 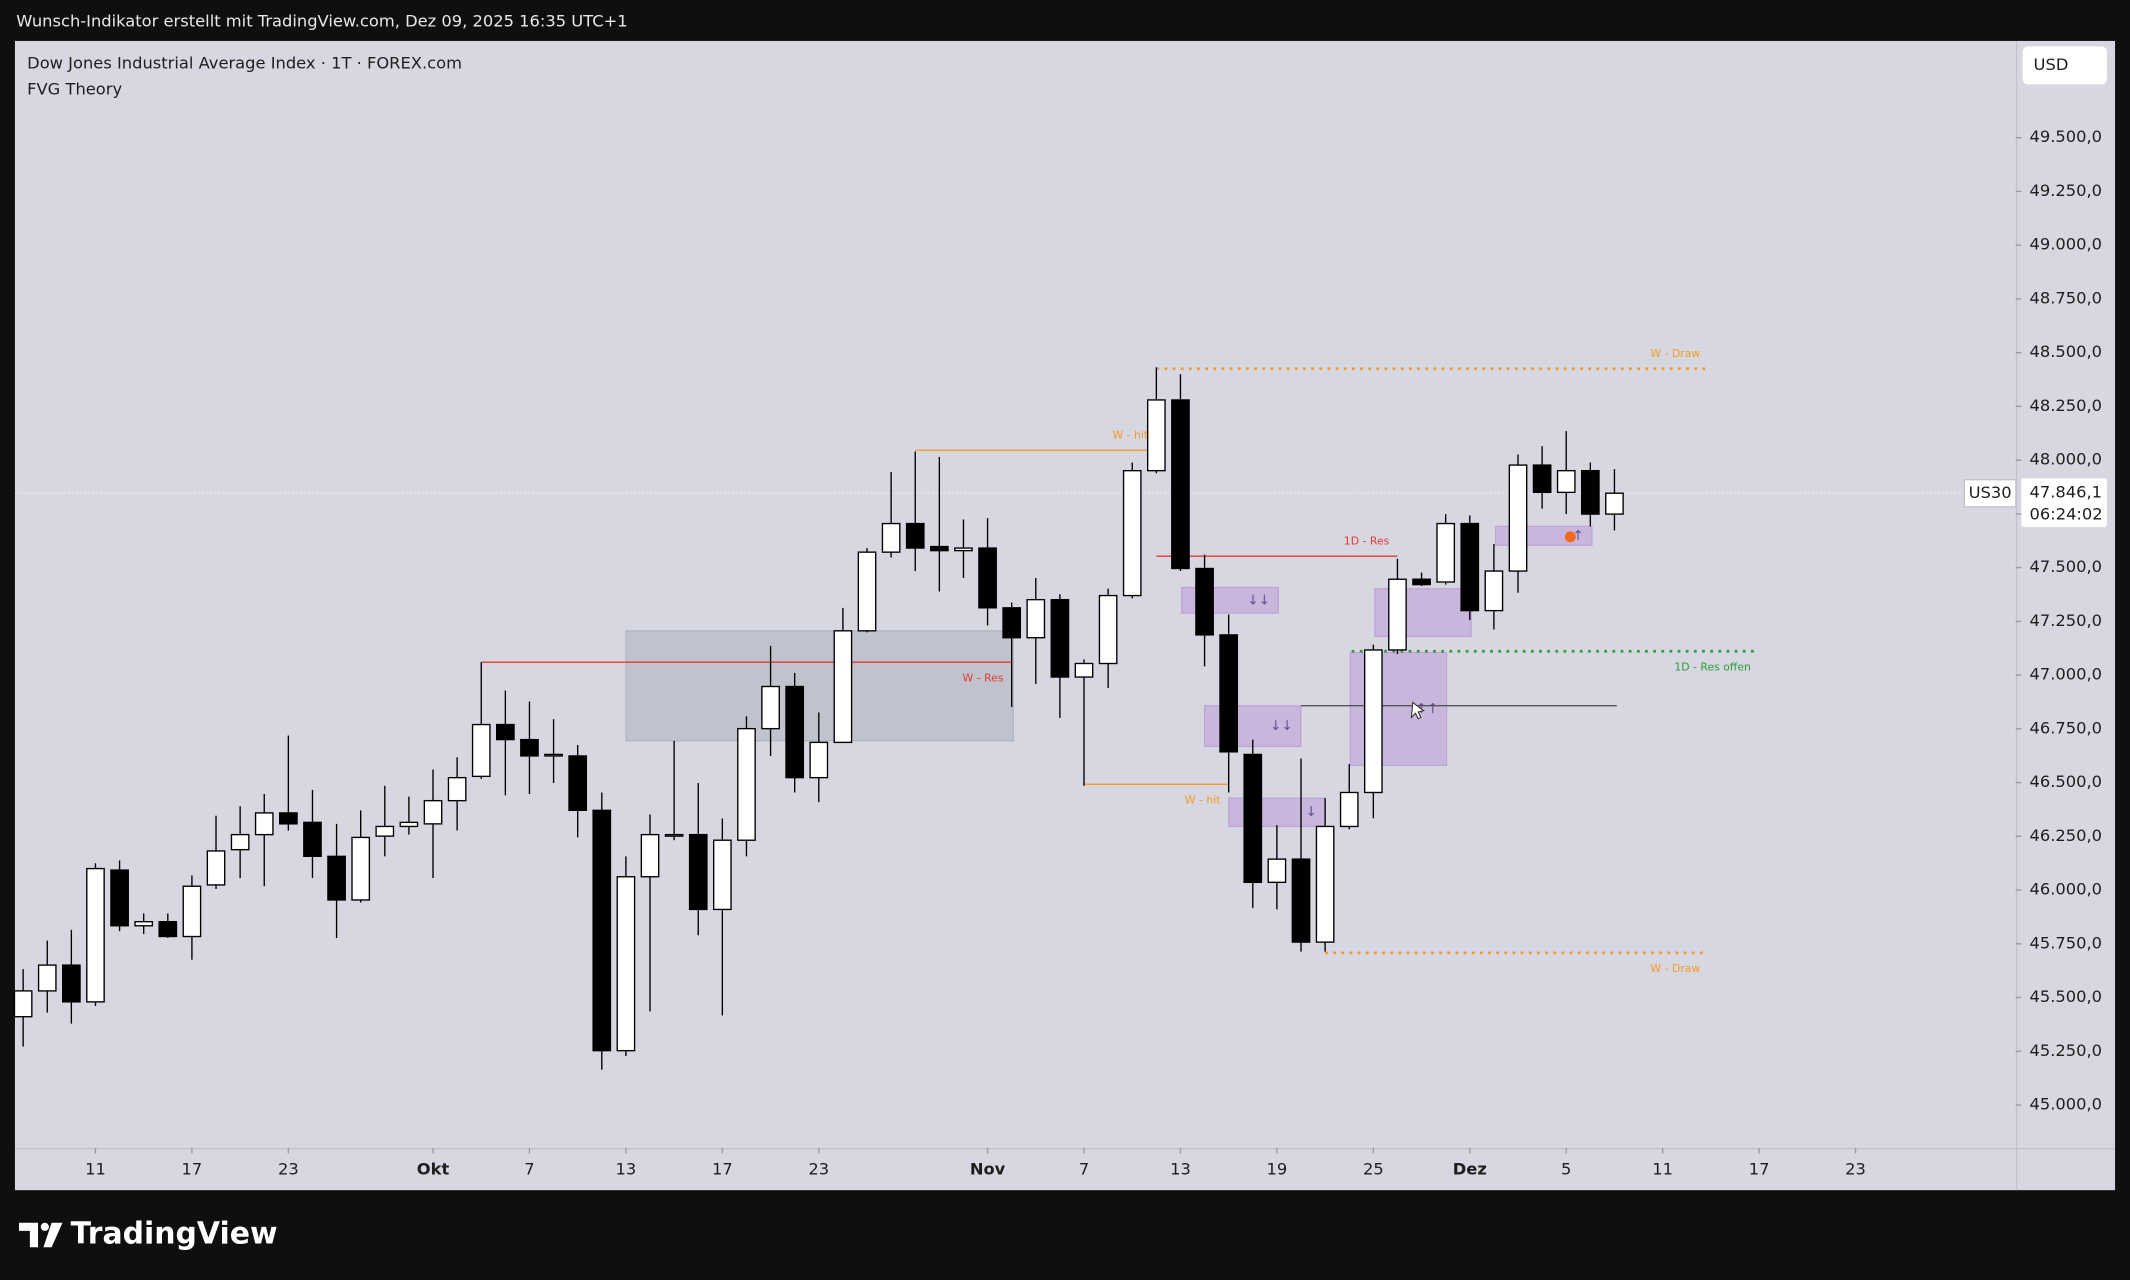 What do you see at coordinates (1367, 540) in the screenshot?
I see `level-label: 1D - Res` at bounding box center [1367, 540].